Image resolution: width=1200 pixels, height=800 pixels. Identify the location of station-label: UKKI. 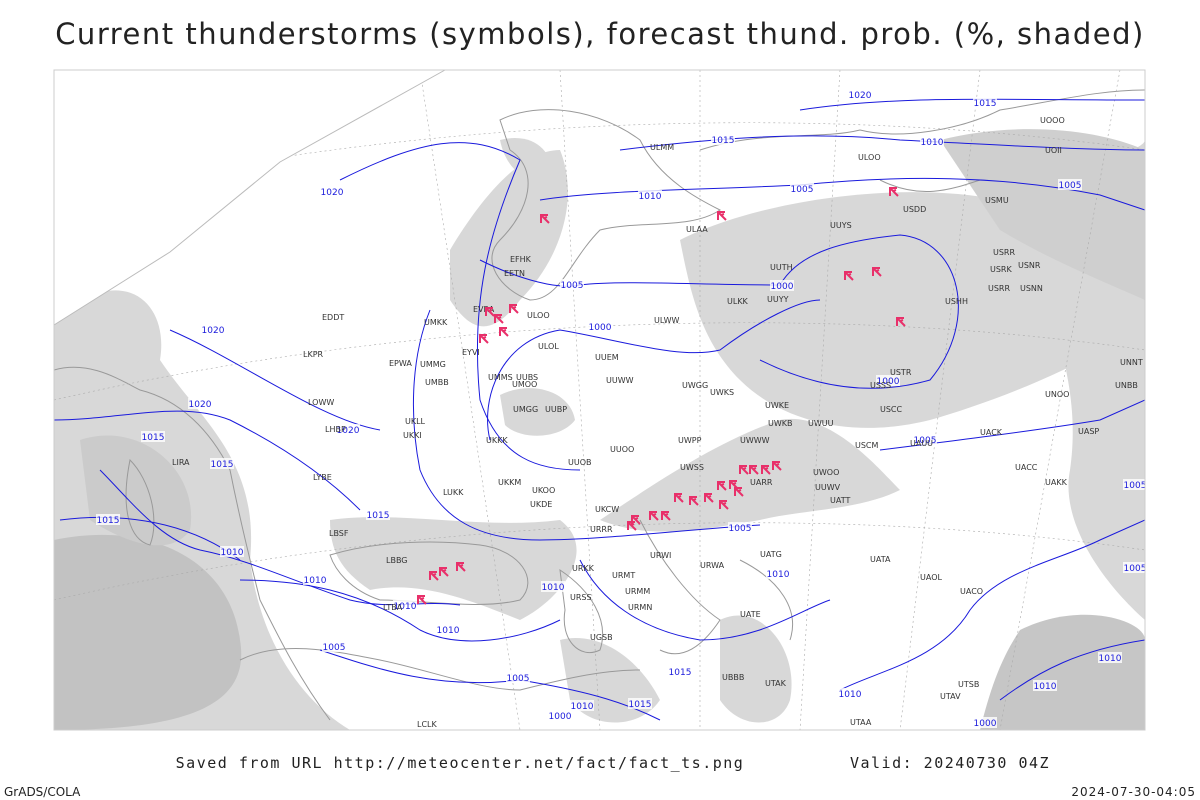
(412, 435).